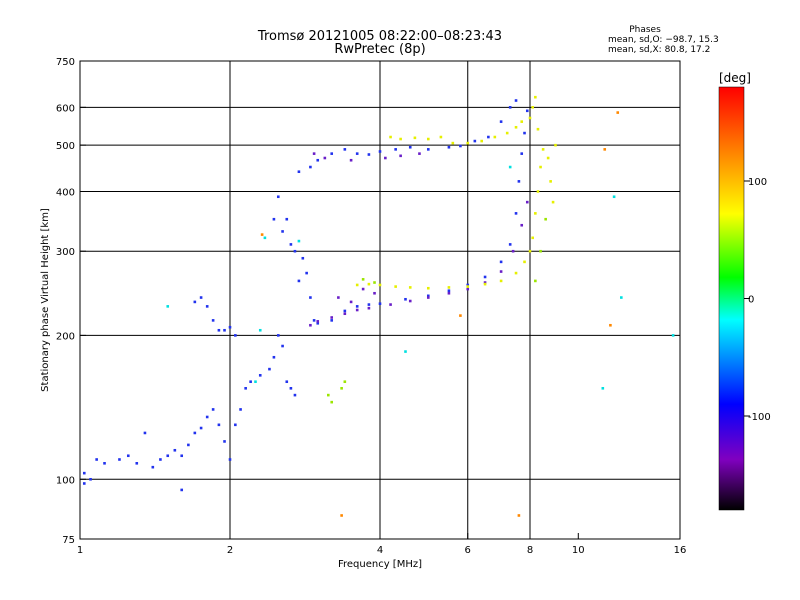 This screenshot has width=800, height=600. What do you see at coordinates (65, 252) in the screenshot?
I see `y-tick-label: 300` at bounding box center [65, 252].